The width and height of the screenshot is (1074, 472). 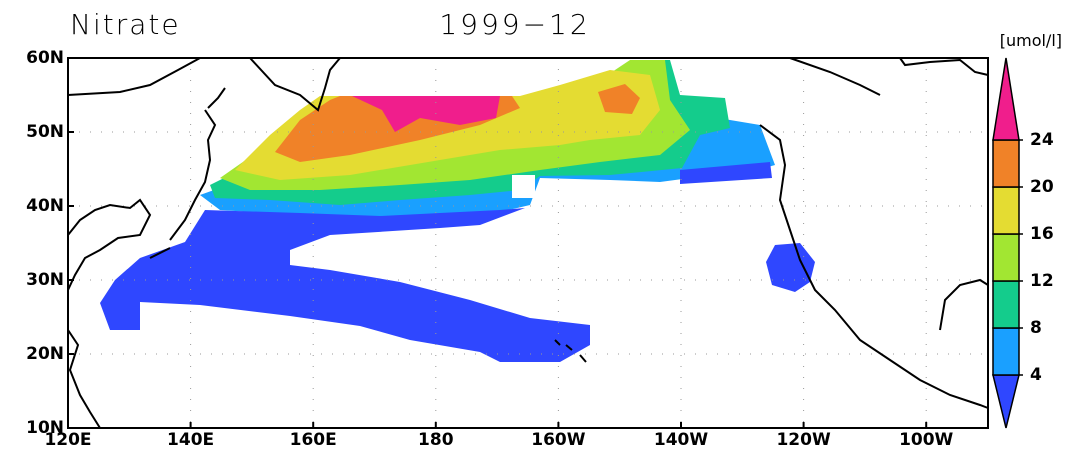 I want to click on colorbar-label: 8, so click(x=1036, y=328).